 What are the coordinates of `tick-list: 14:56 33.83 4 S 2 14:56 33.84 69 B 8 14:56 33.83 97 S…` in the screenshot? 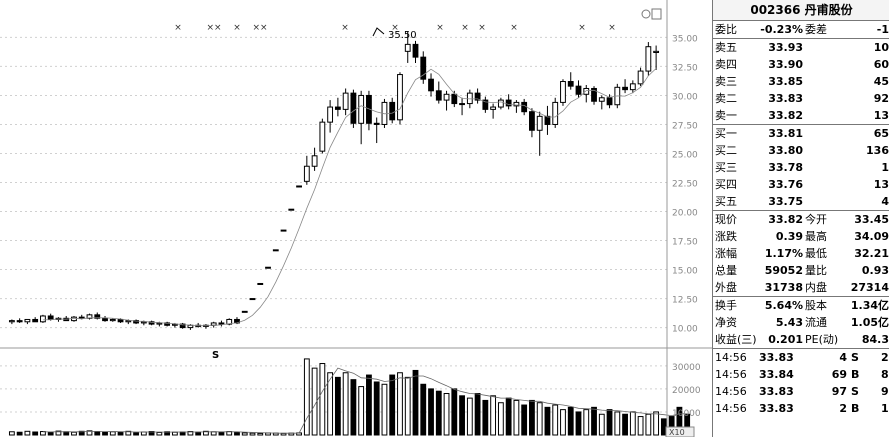 It's located at (801, 383).